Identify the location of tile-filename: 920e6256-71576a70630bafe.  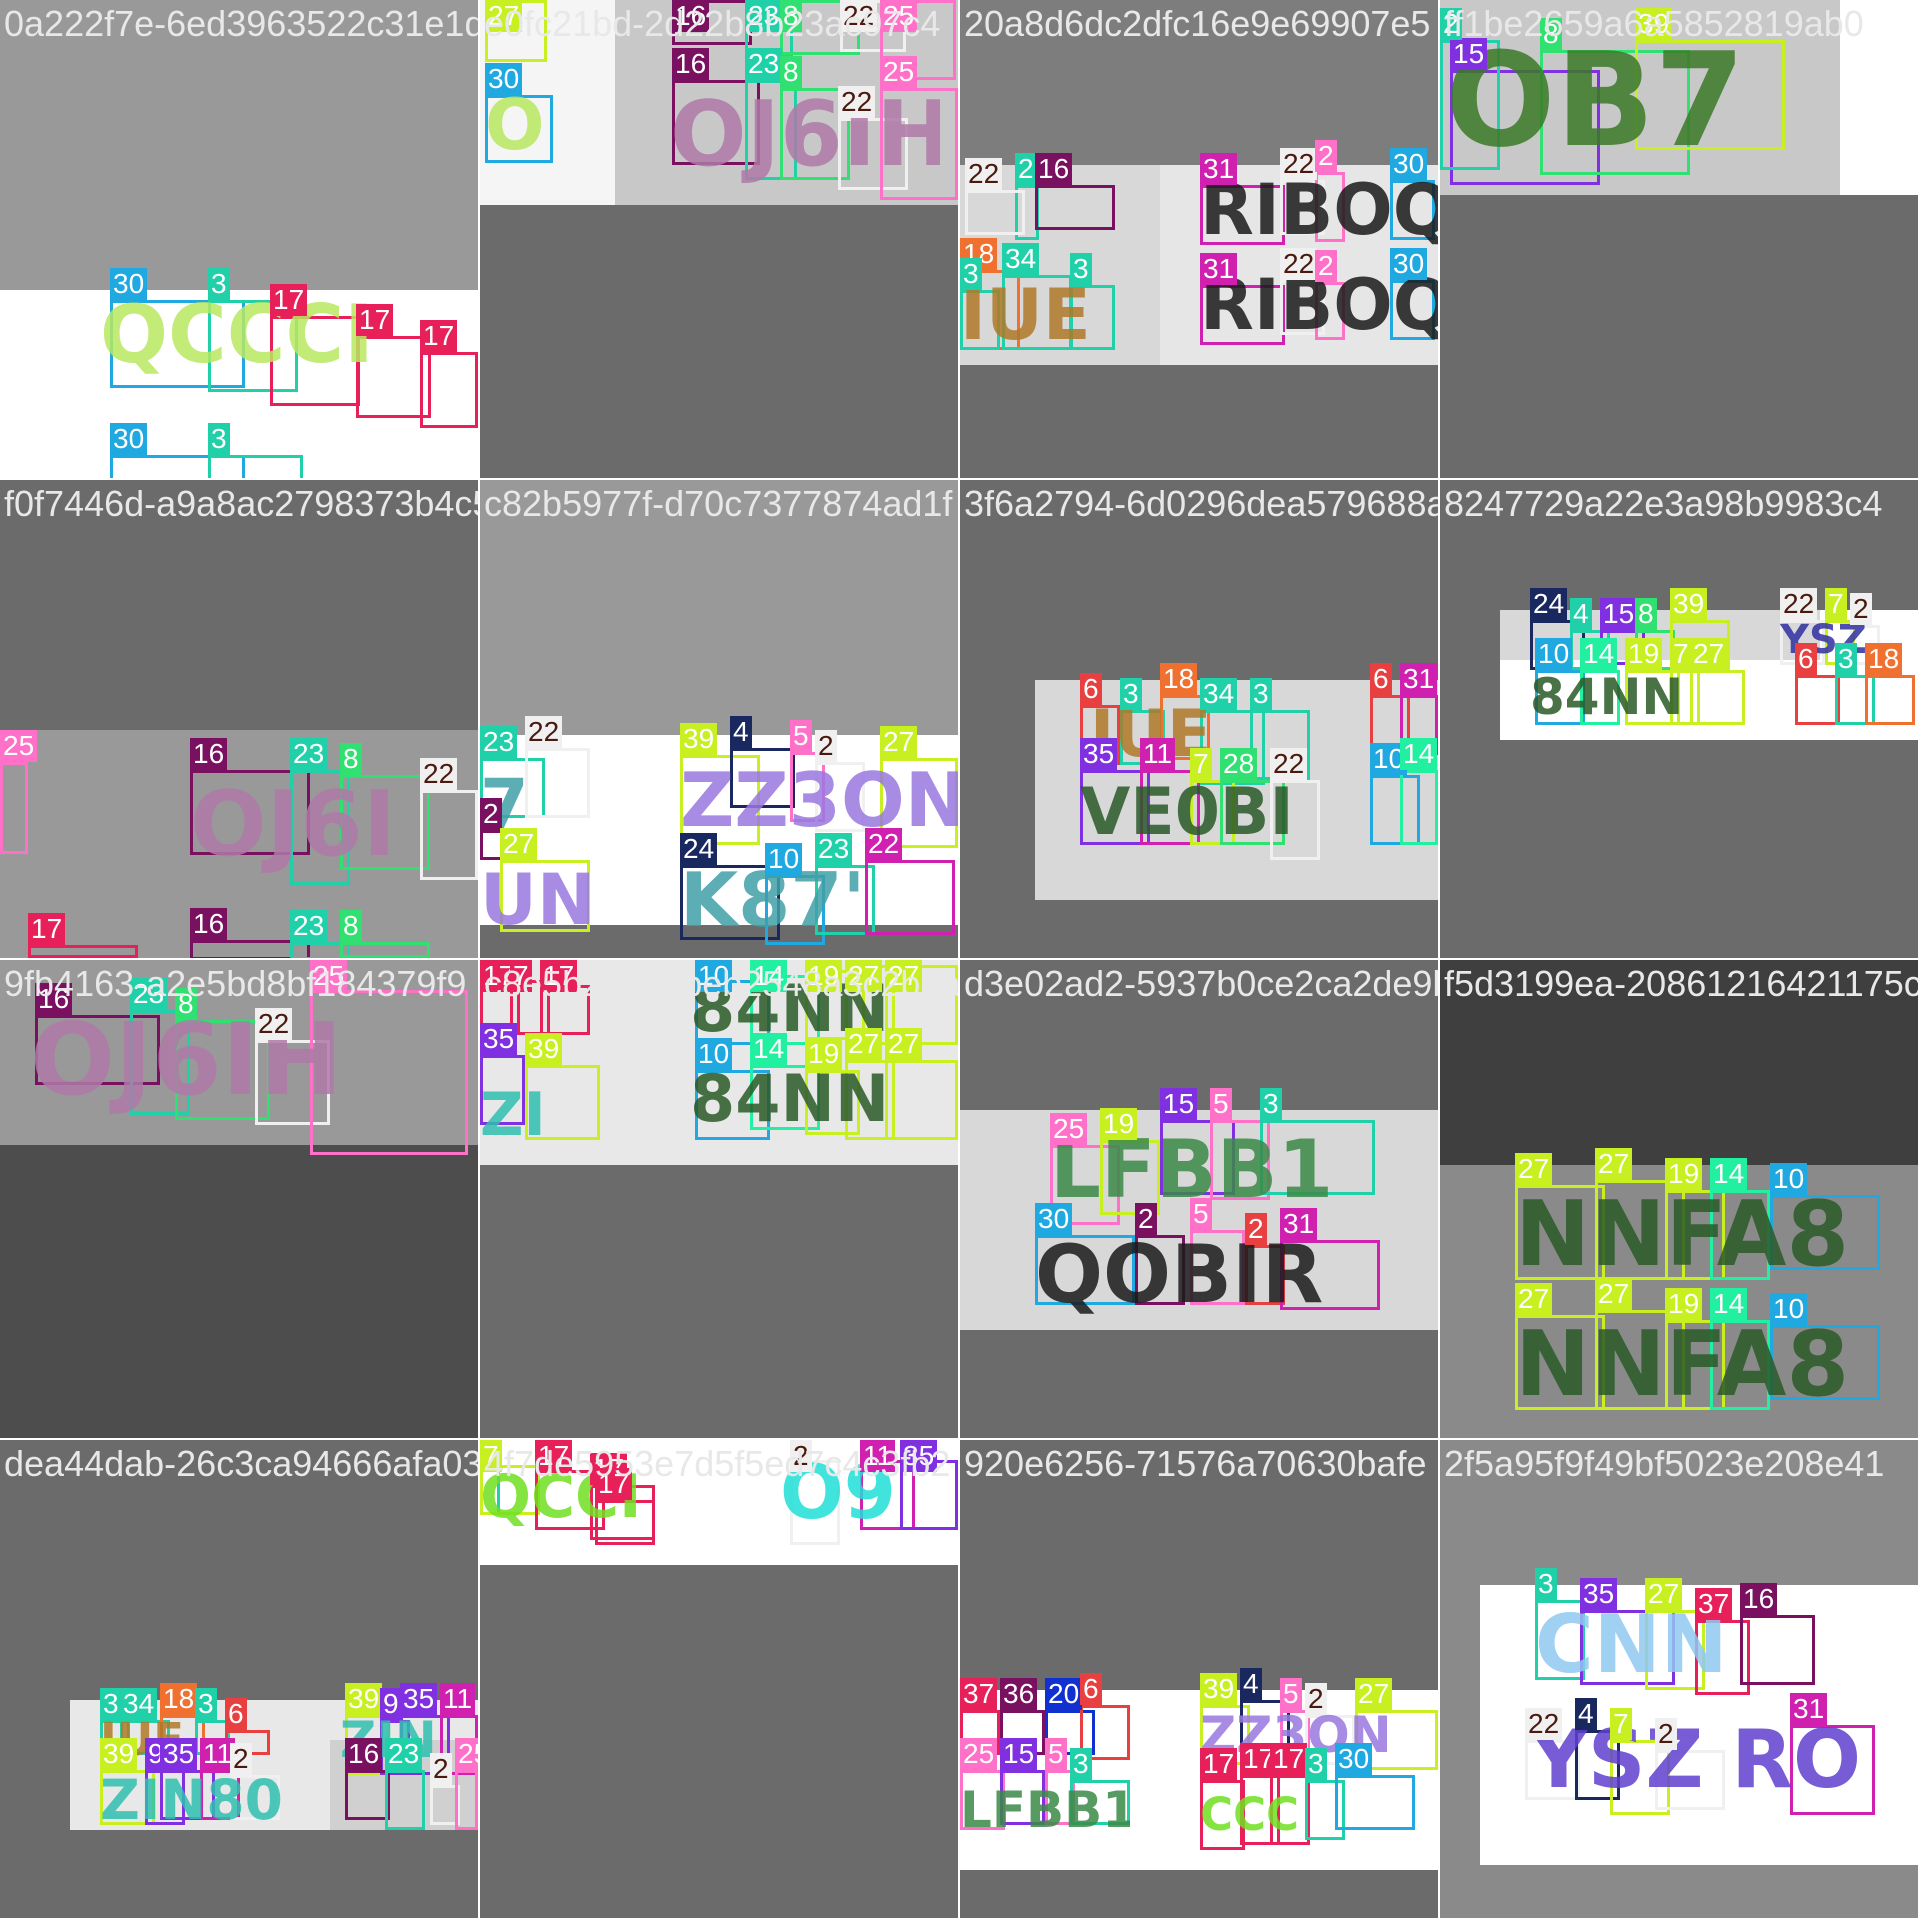
(1195, 1463).